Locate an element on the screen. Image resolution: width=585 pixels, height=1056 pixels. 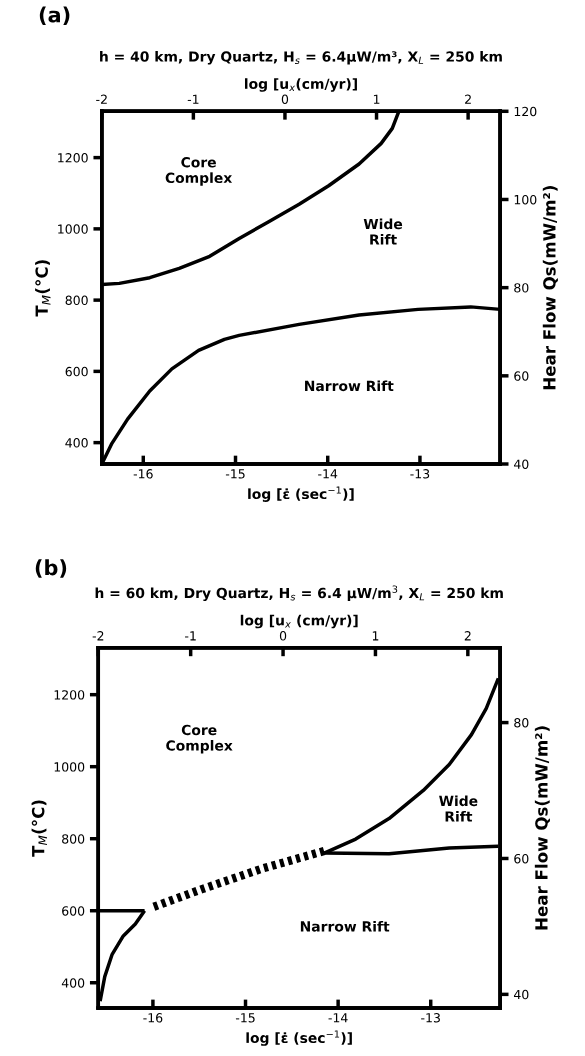
chart-title: h = 40 km, Dry Quartz, H$_{s}$ = 6.4μW/m³, X$_{L}$ = 250 km is located at coordinates (301, 58).